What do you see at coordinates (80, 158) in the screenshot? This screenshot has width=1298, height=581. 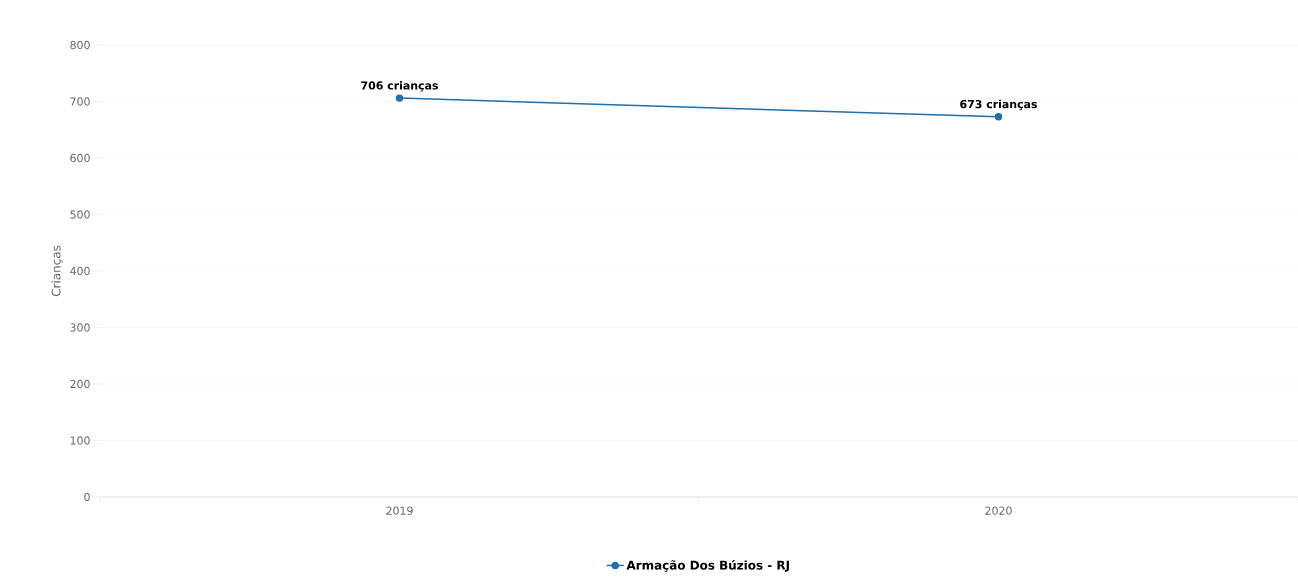 I see `y-tick-label: 600` at bounding box center [80, 158].